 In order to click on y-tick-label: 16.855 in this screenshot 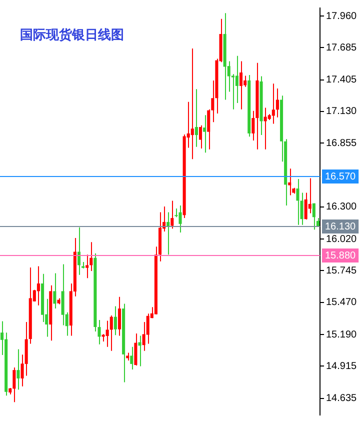, I will do `click(342, 143)`.